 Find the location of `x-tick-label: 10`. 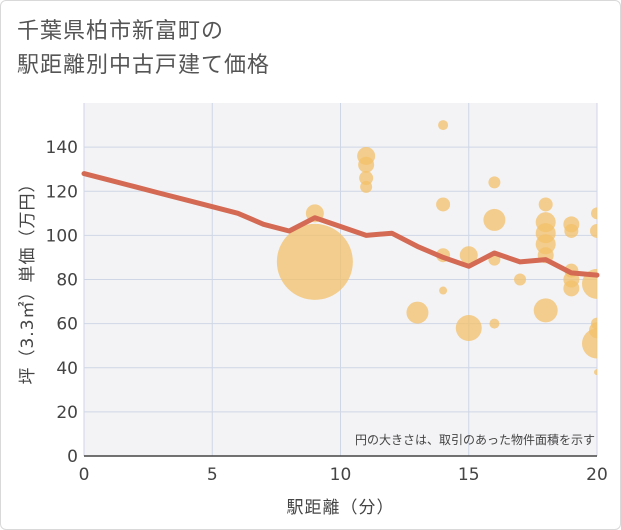

x-tick-label: 10 is located at coordinates (341, 475).